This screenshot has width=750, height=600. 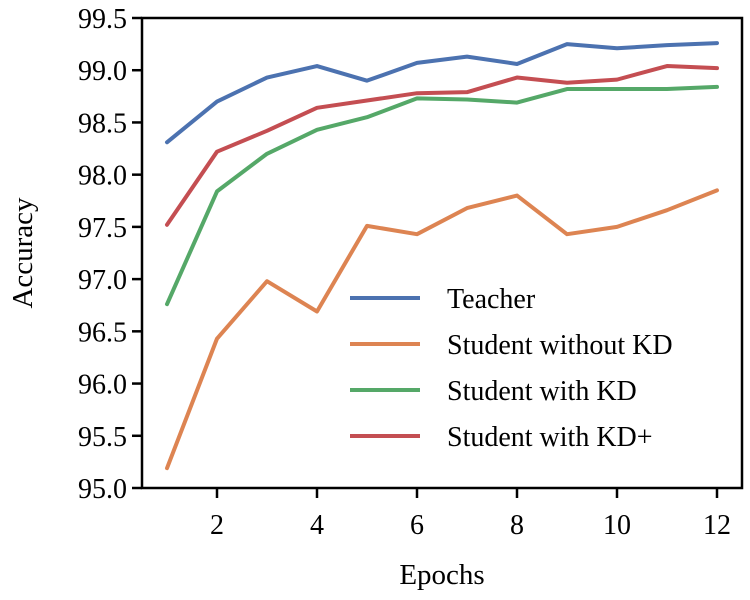 I want to click on legend-label: Student with KD+, so click(x=550, y=437).